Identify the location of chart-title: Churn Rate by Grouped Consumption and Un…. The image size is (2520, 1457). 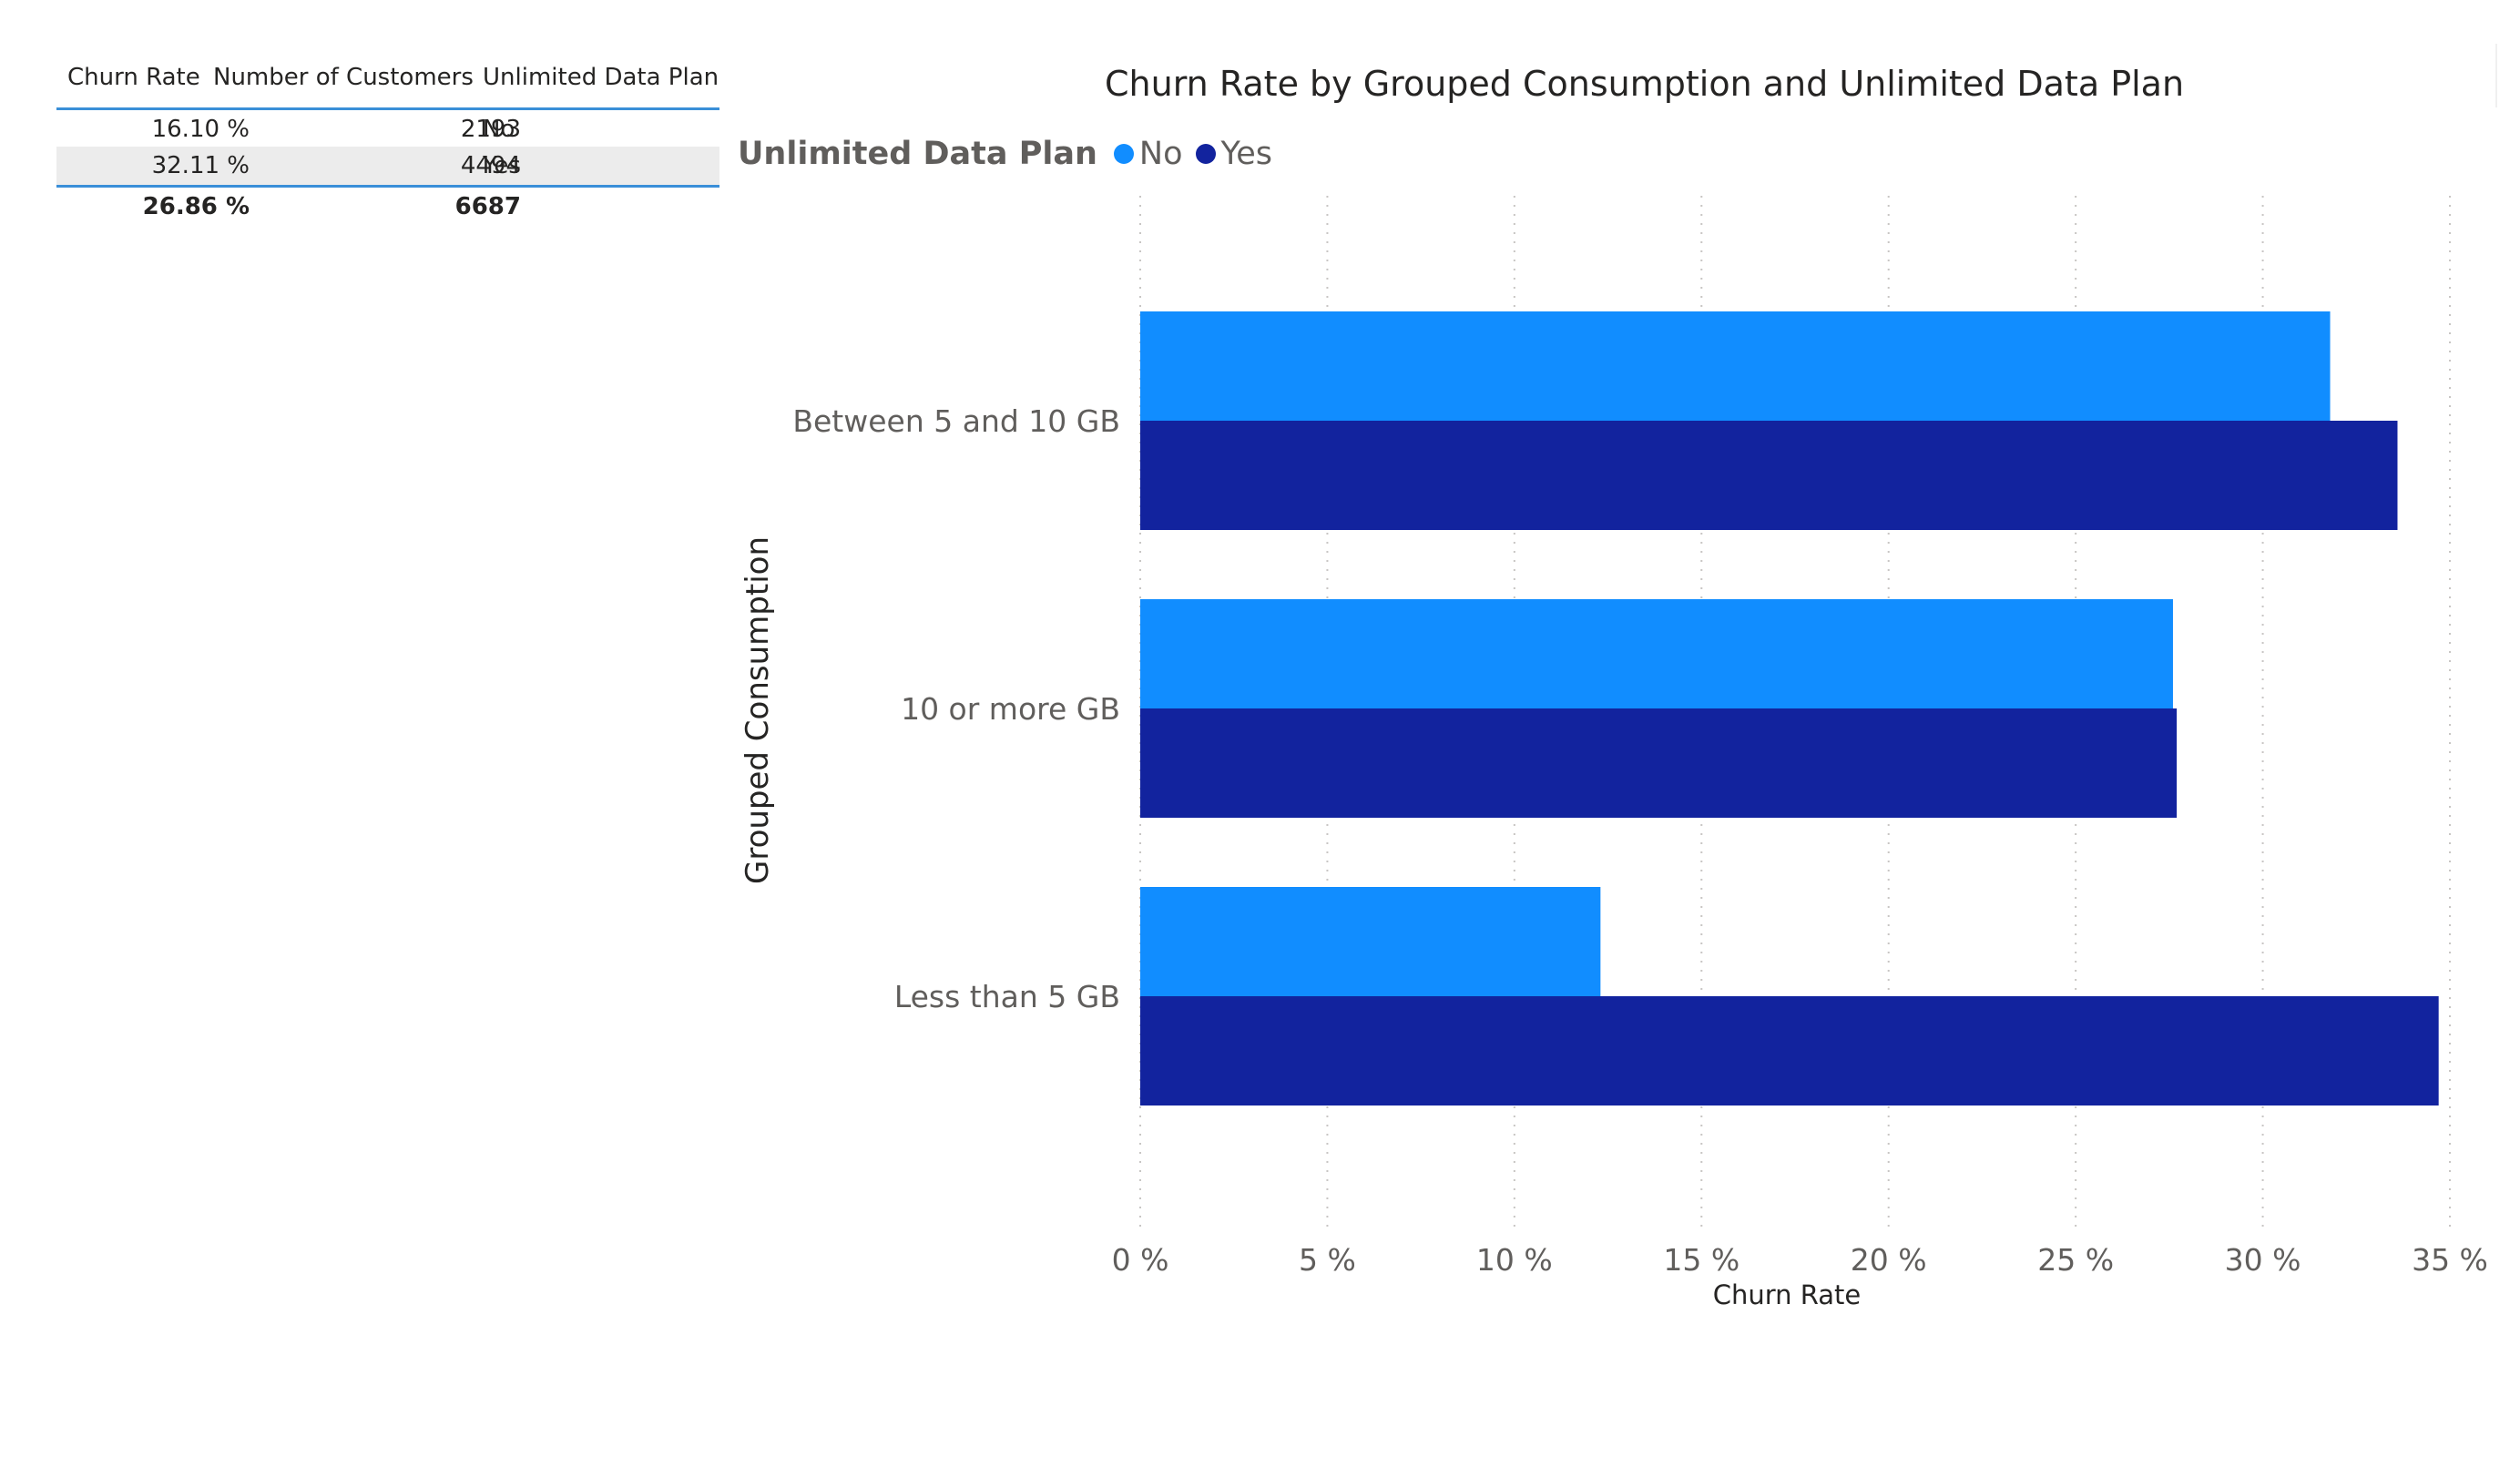
(1645, 84).